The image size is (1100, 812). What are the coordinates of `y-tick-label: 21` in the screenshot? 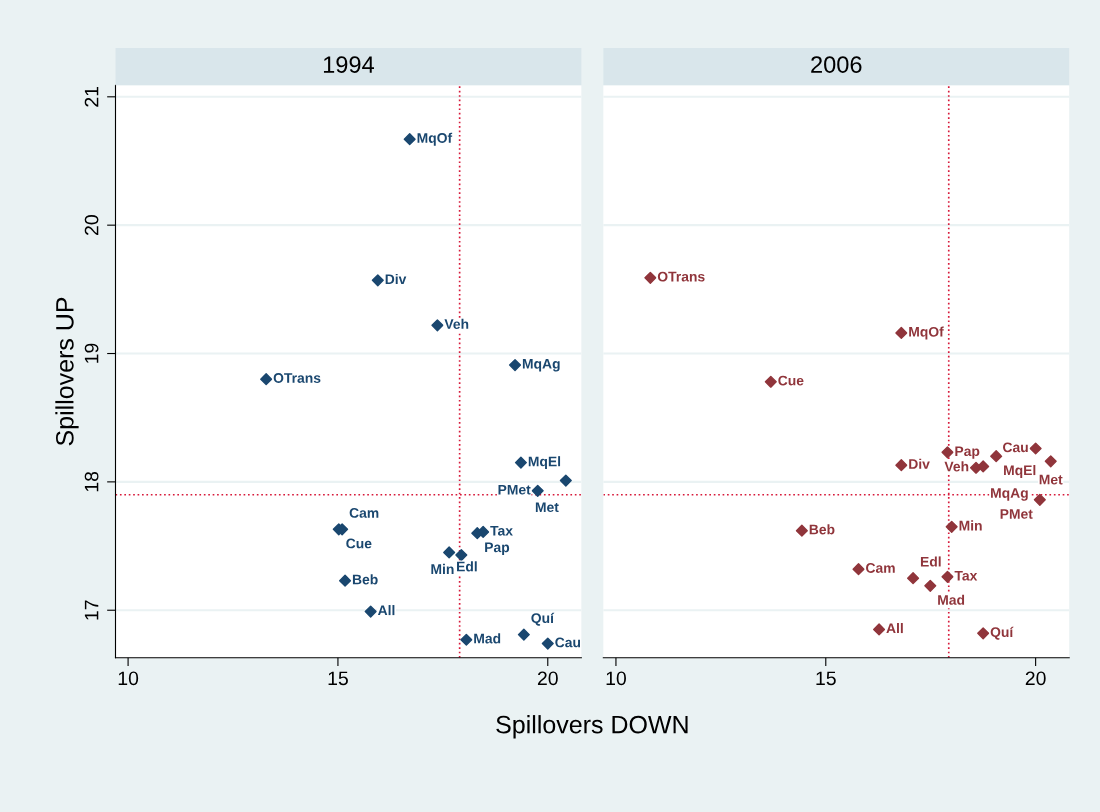 It's located at (91, 96).